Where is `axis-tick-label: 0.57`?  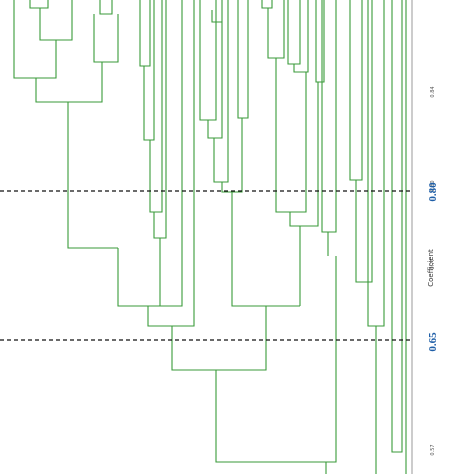 axis-tick-label: 0.57 is located at coordinates (433, 449).